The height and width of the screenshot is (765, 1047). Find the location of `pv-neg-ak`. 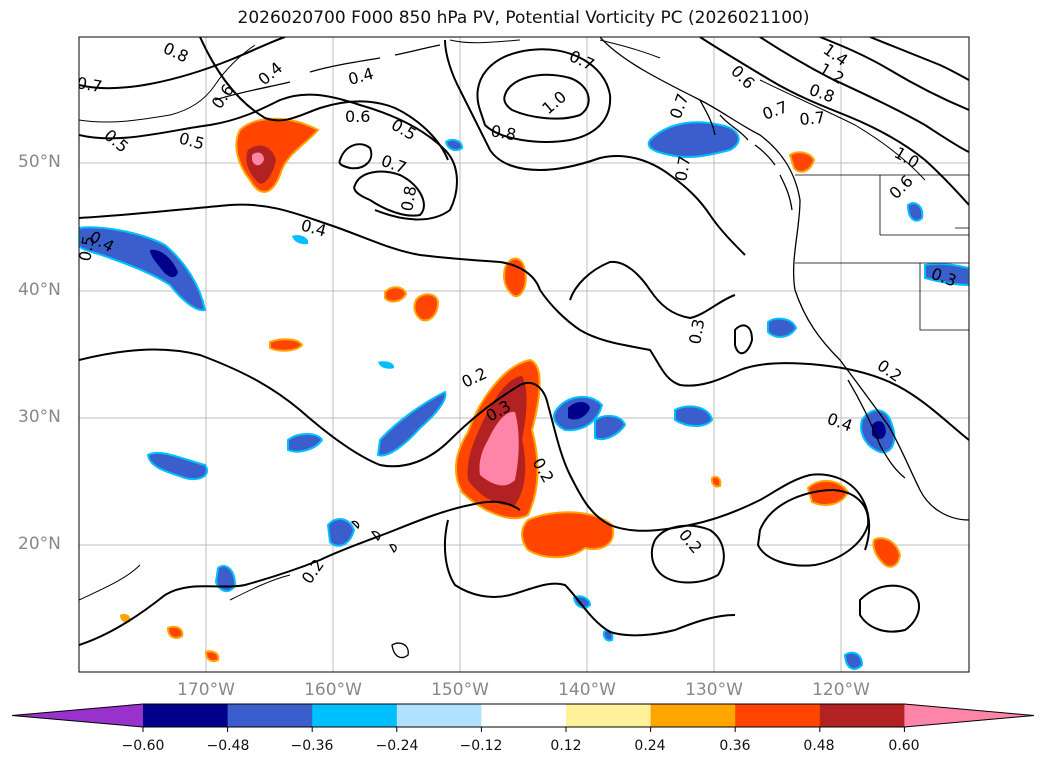

pv-neg-ak is located at coordinates (693, 140).